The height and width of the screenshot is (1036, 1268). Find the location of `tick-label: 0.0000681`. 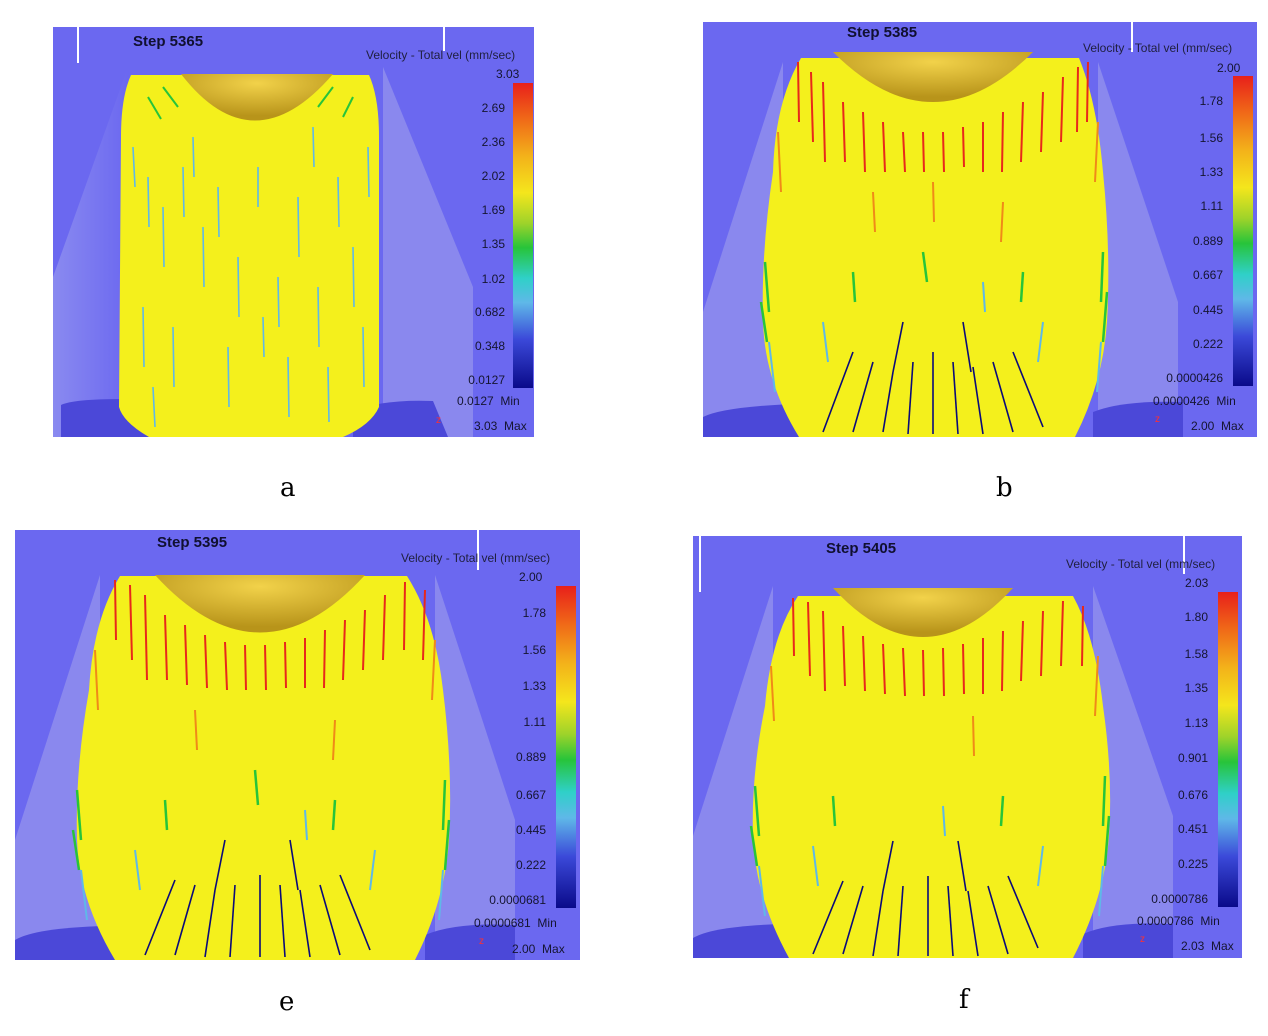

tick-label: 0.0000681 is located at coordinates (517, 900).